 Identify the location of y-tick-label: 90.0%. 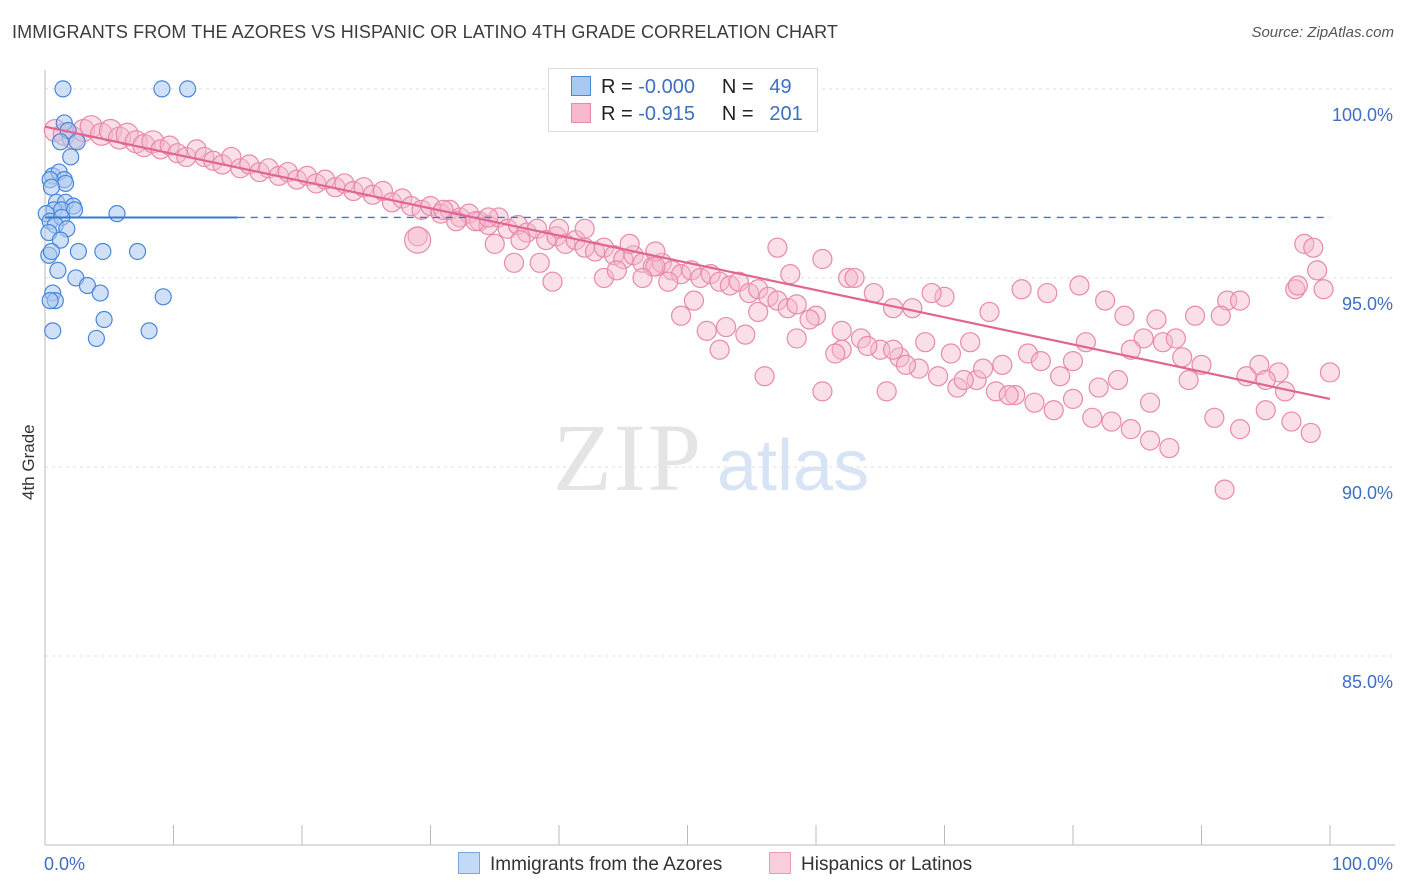
(1367, 493).